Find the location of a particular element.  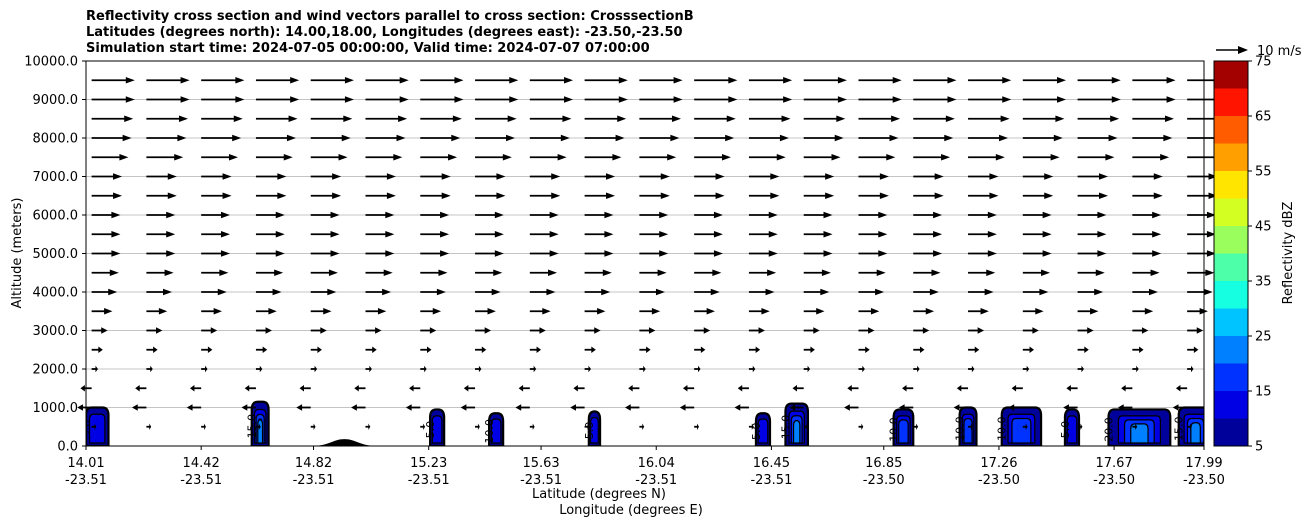

colorbar-tick-label: 45 is located at coordinates (1263, 227).